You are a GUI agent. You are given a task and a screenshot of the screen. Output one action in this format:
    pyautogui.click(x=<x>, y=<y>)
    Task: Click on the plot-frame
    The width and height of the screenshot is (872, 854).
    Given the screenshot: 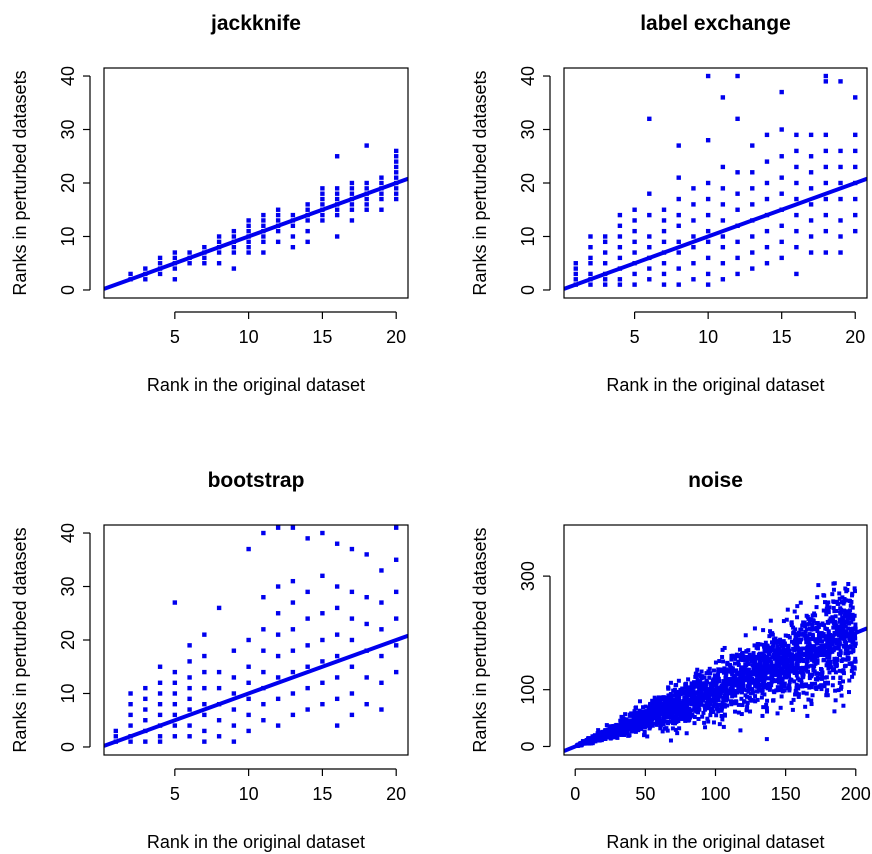 What is the action you would take?
    pyautogui.click(x=256, y=183)
    